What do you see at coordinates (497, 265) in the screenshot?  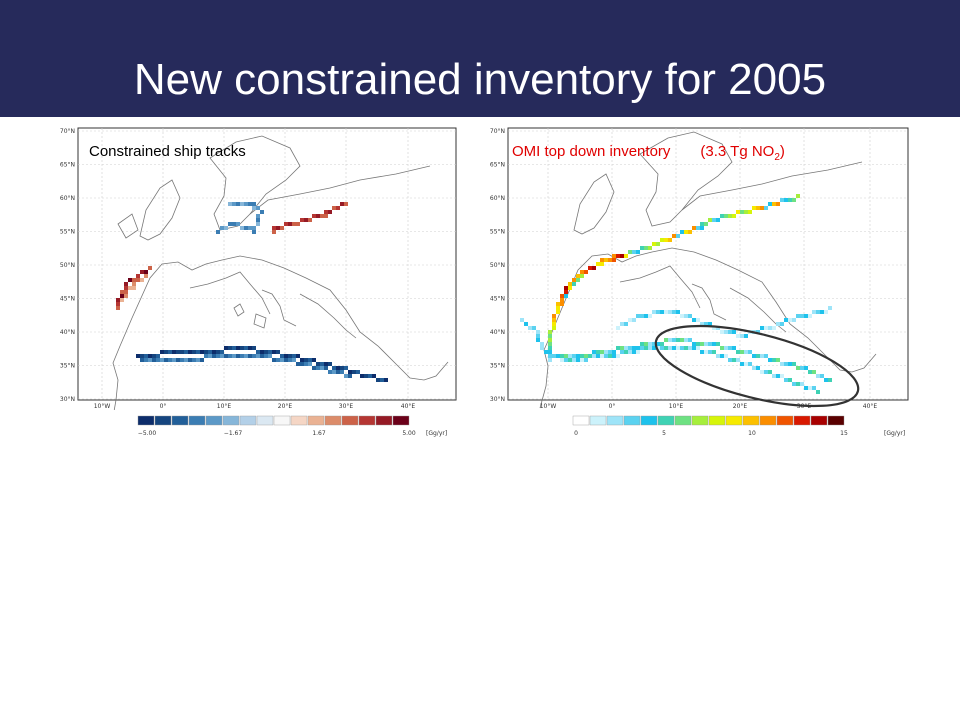 I see `lat-tick-label: 50°N` at bounding box center [497, 265].